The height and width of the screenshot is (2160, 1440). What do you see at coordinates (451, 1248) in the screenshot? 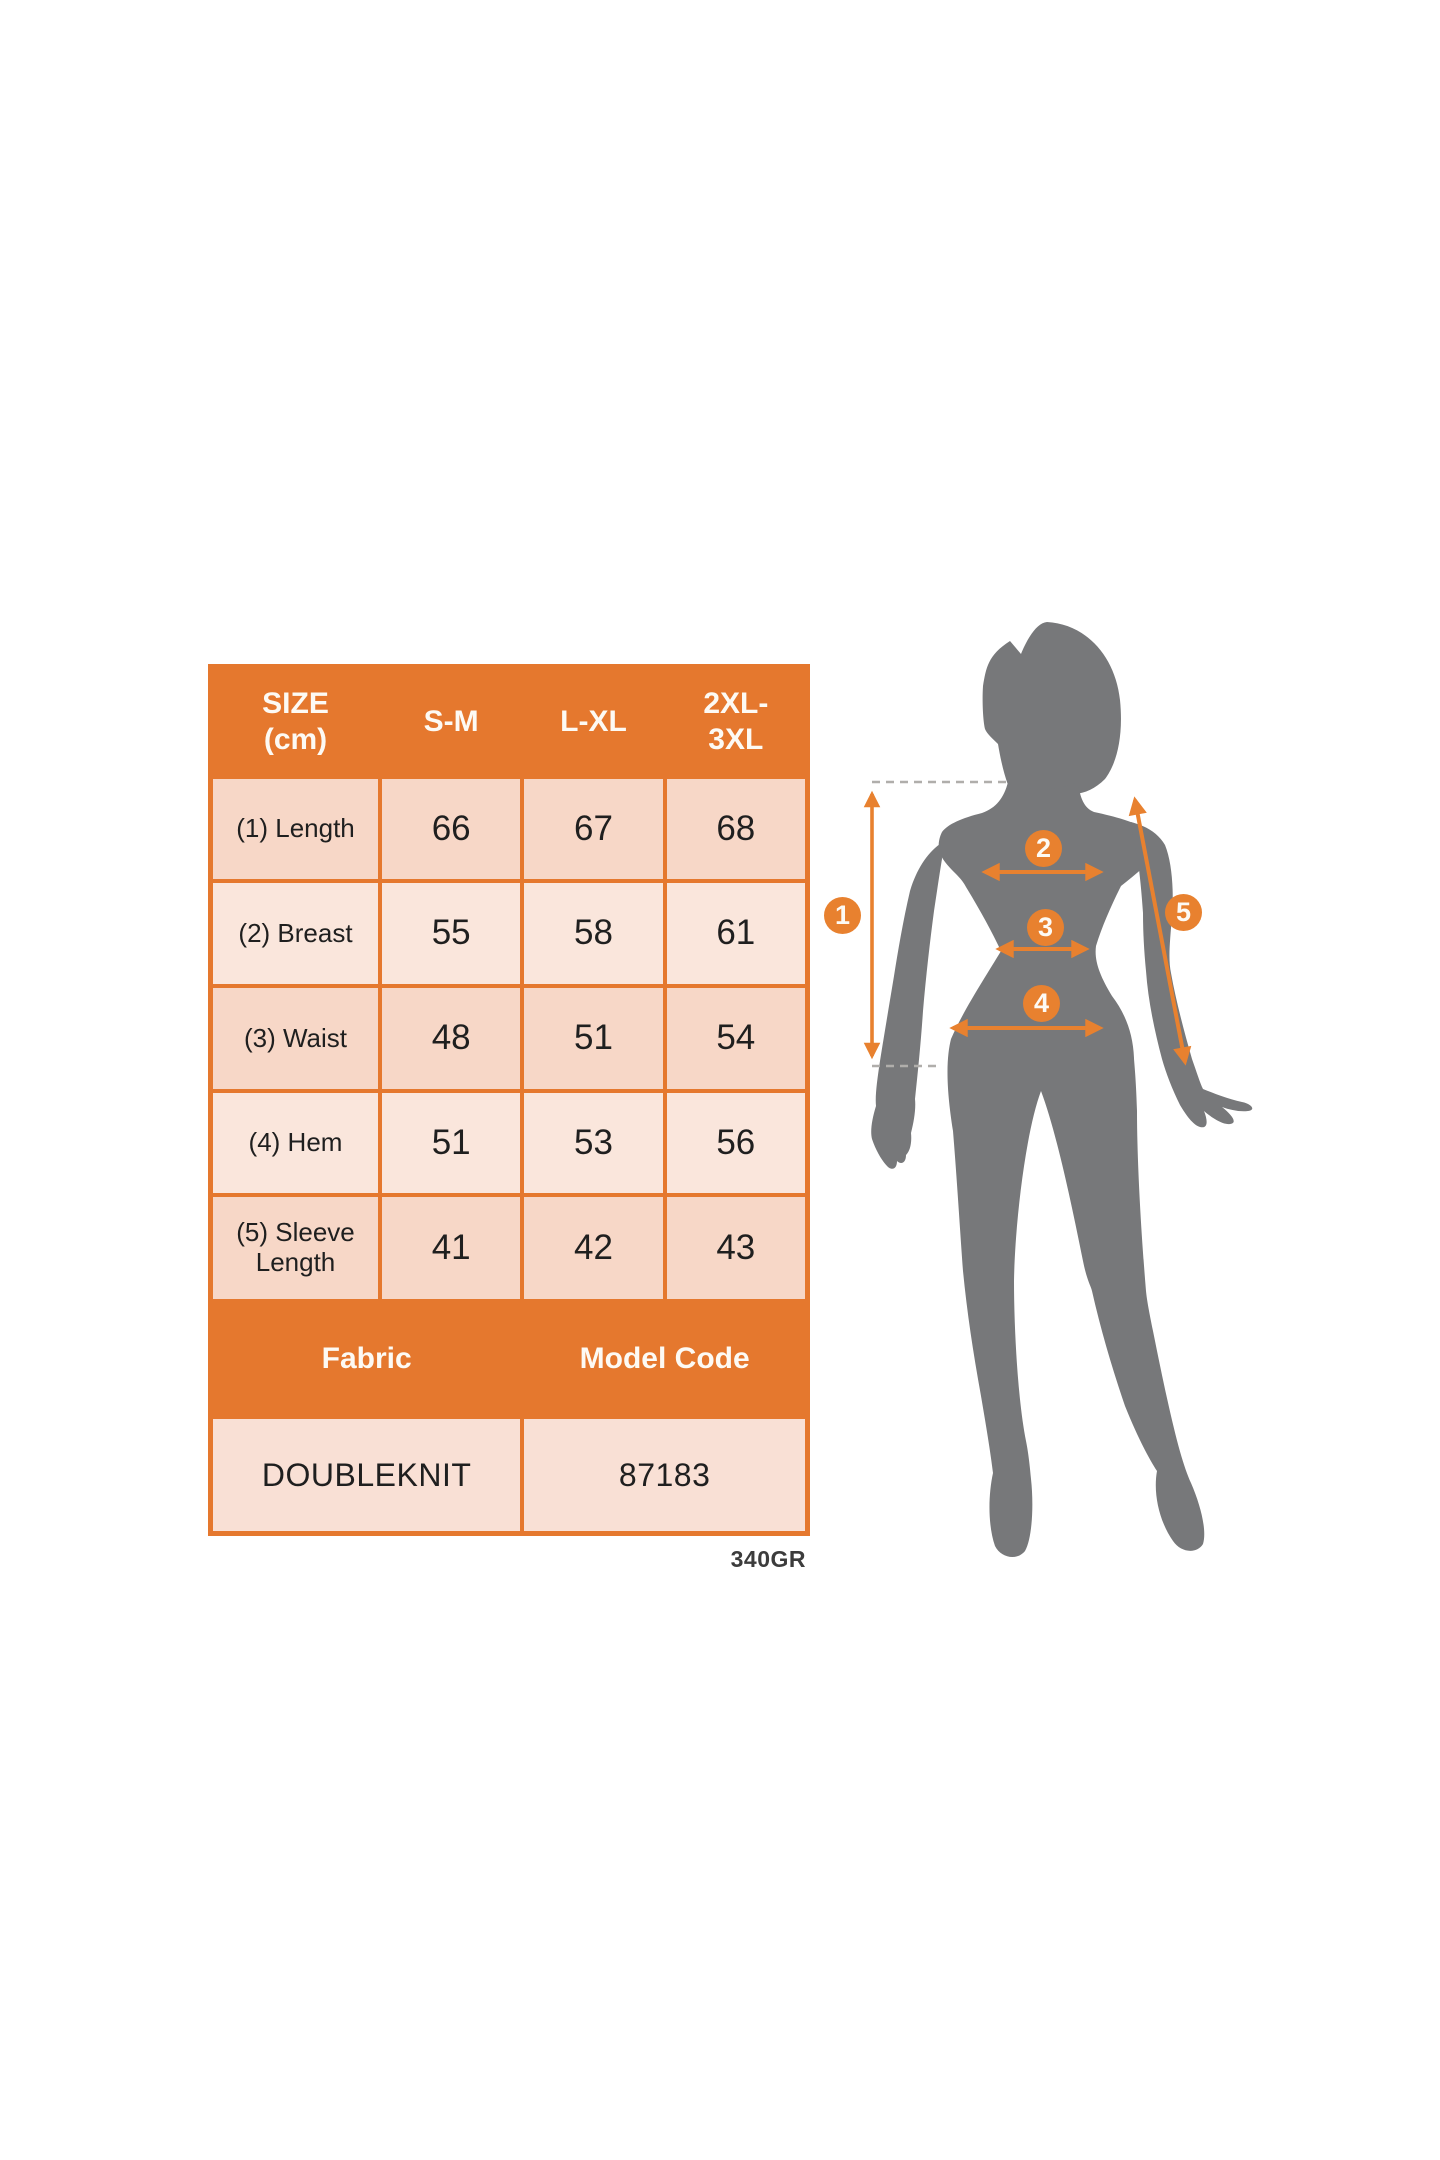
I see `sleeve-s-m: 41` at bounding box center [451, 1248].